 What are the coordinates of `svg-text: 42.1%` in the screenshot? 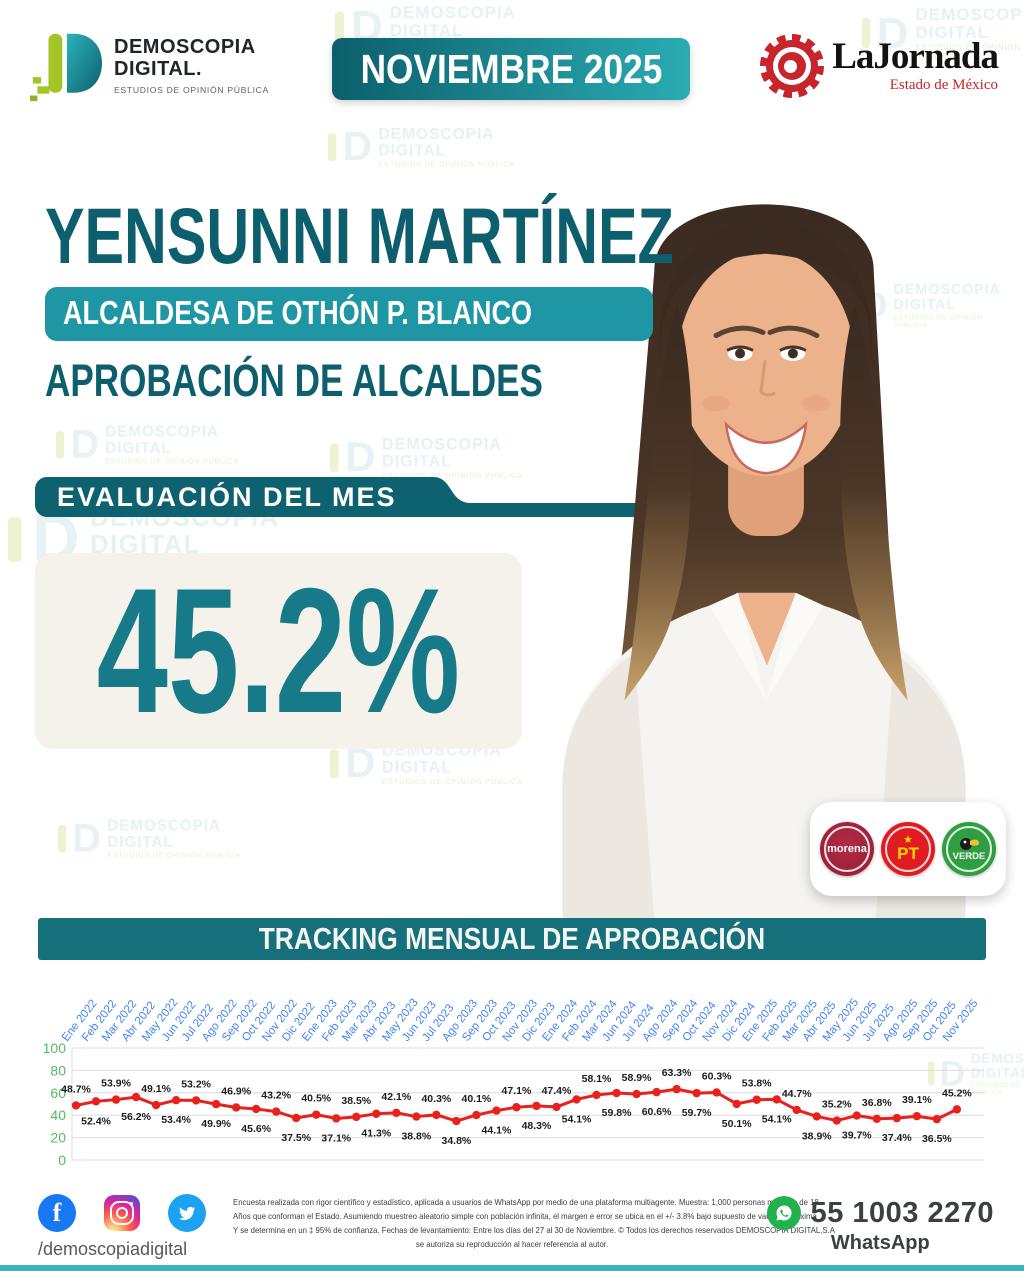 It's located at (396, 1097).